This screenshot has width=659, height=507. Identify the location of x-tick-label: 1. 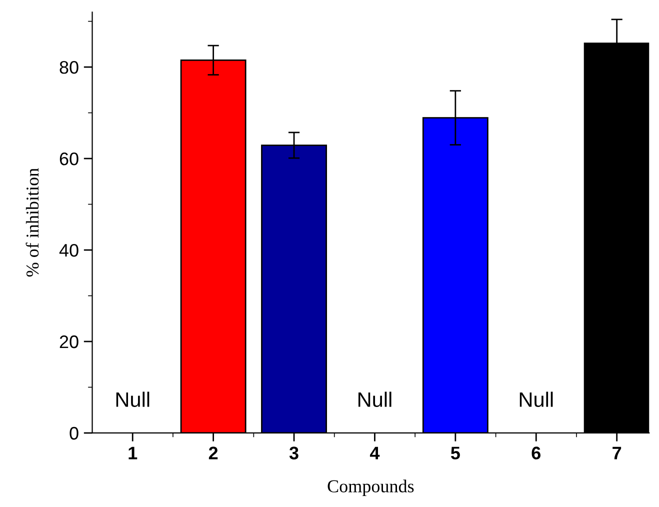
(133, 453).